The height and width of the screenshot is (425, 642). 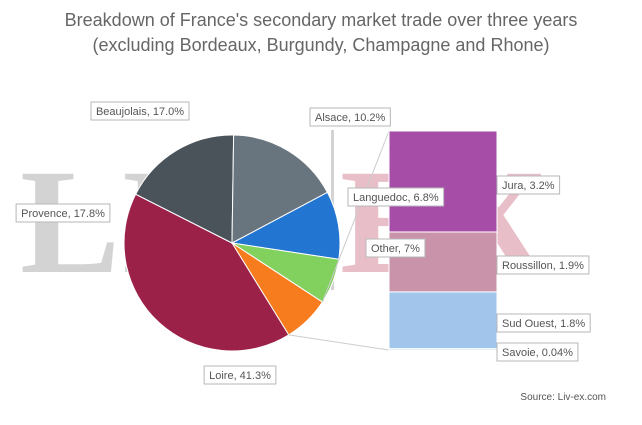 I want to click on pie-slice-provence-label: Provence, 17.8%, so click(x=63, y=213).